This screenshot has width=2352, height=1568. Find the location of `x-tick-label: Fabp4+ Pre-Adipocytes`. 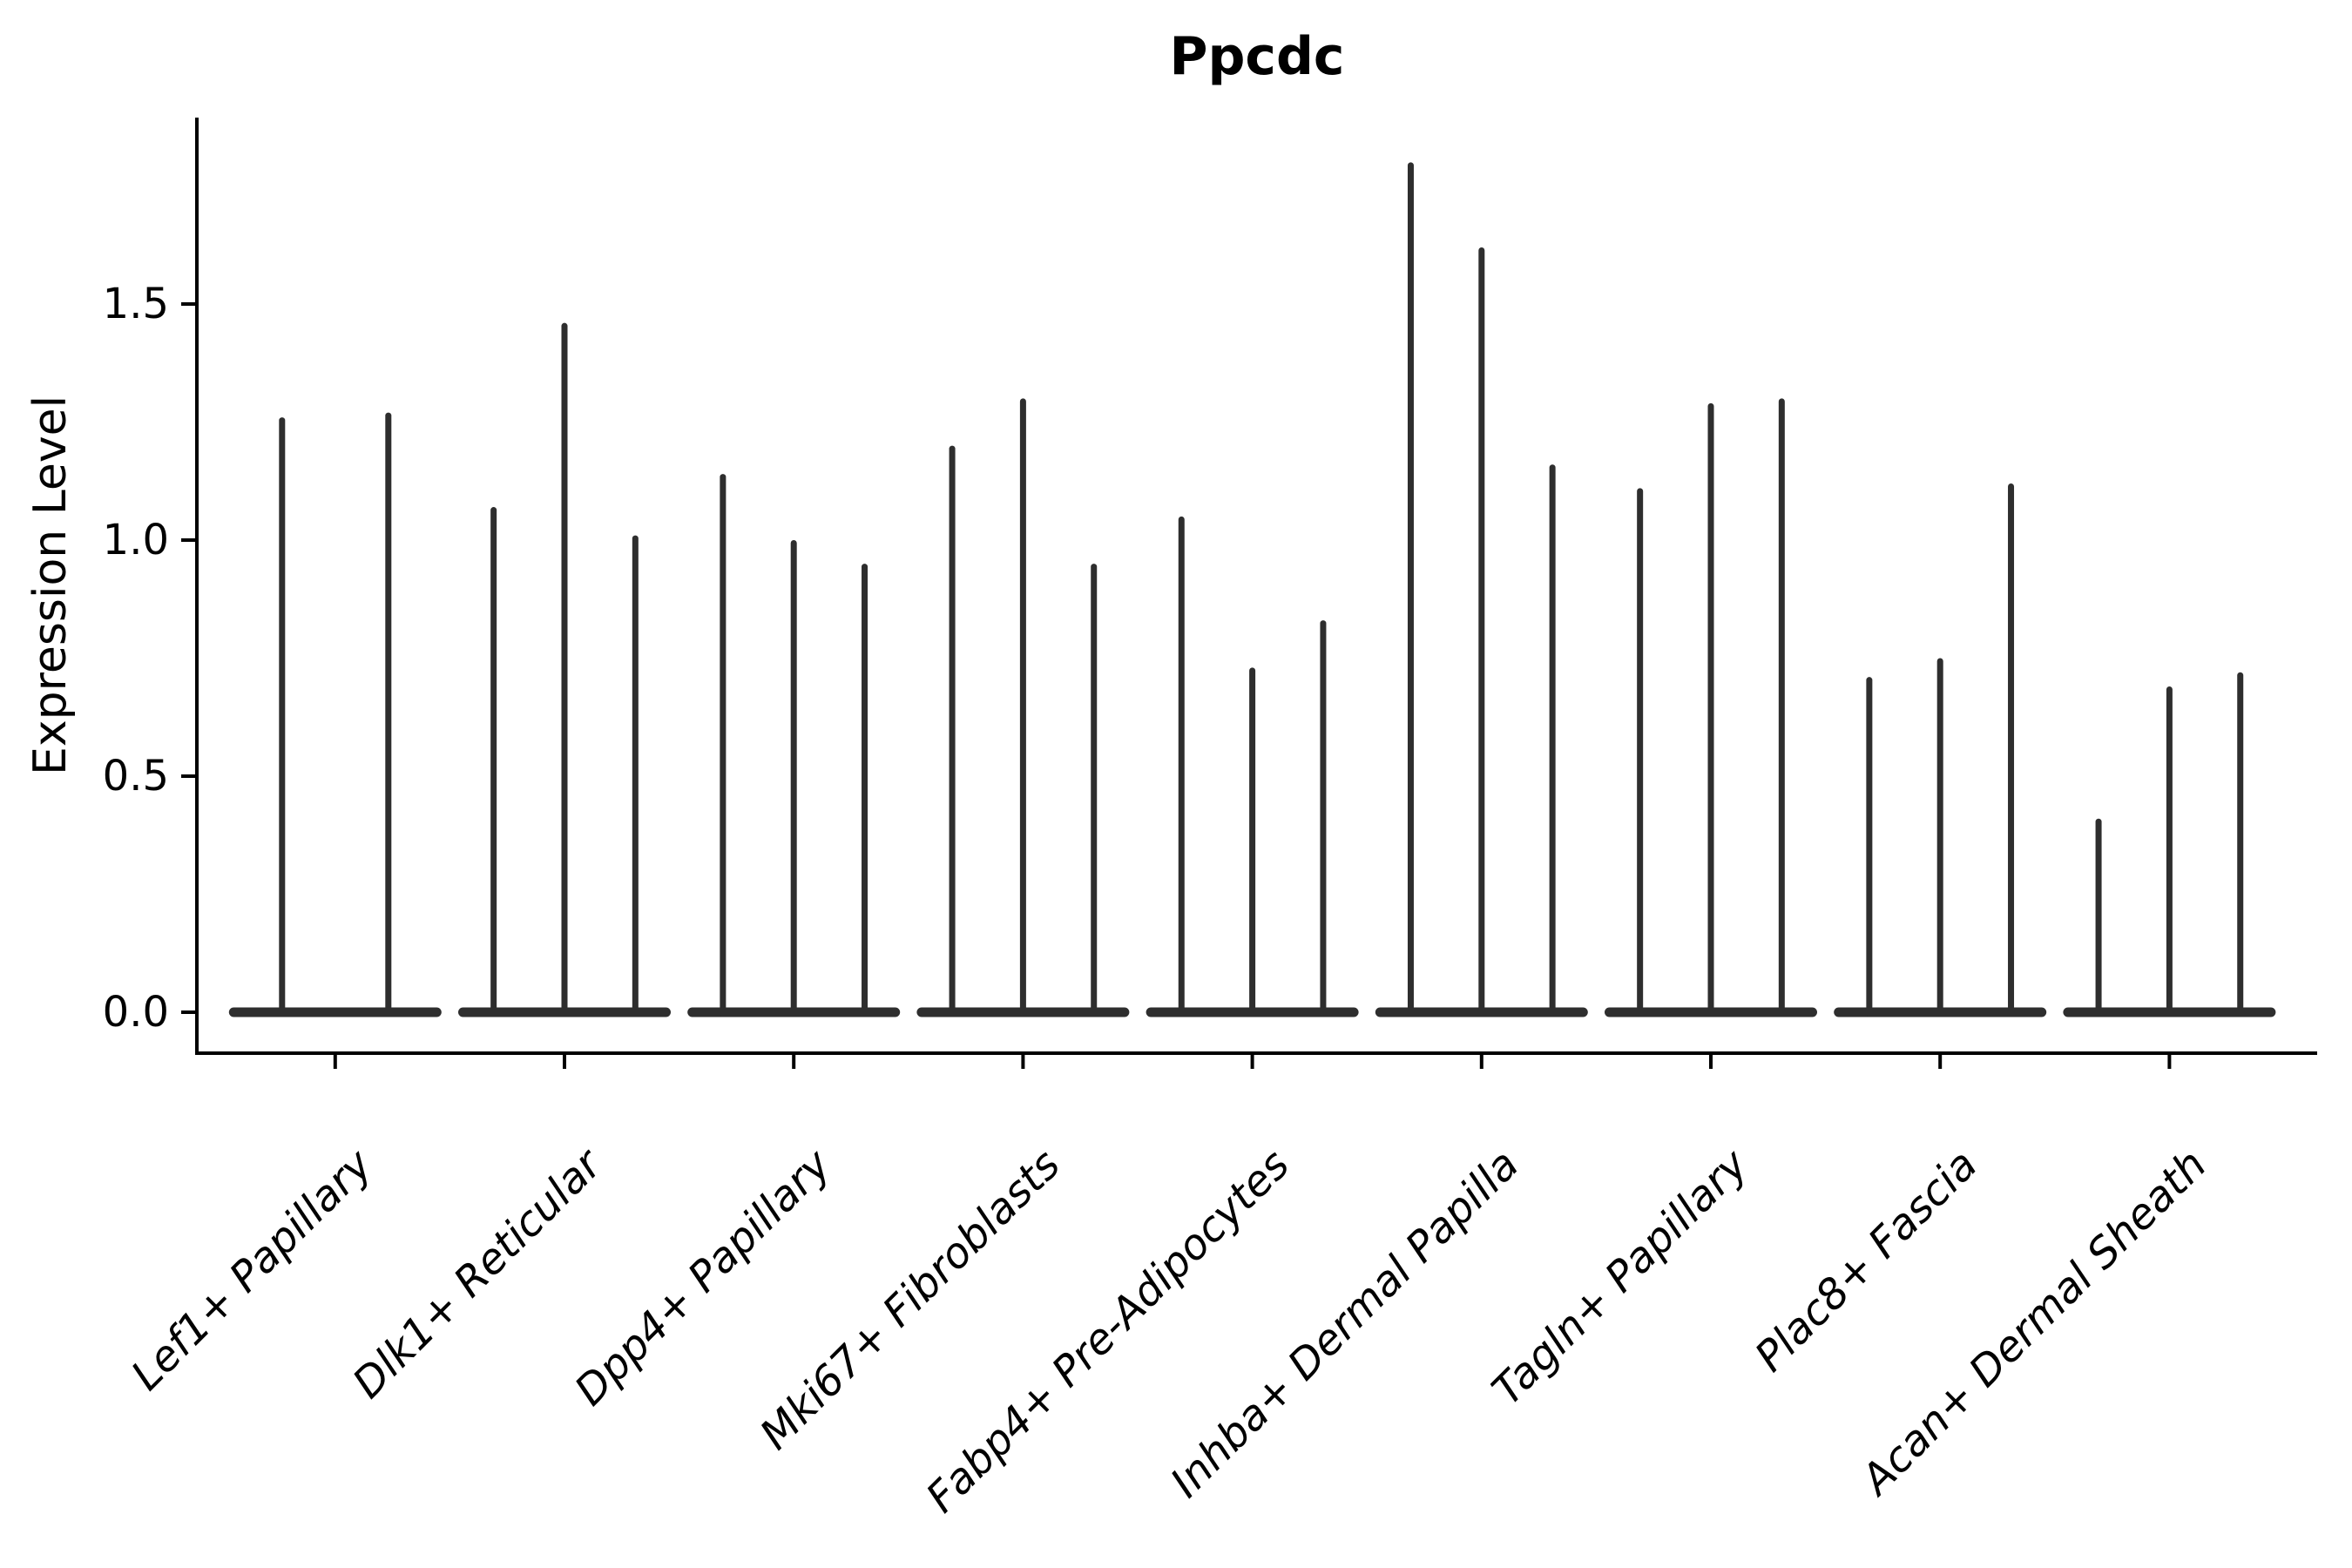

x-tick-label: Fabp4+ Pre-Adipocytes is located at coordinates (1108, 1331).